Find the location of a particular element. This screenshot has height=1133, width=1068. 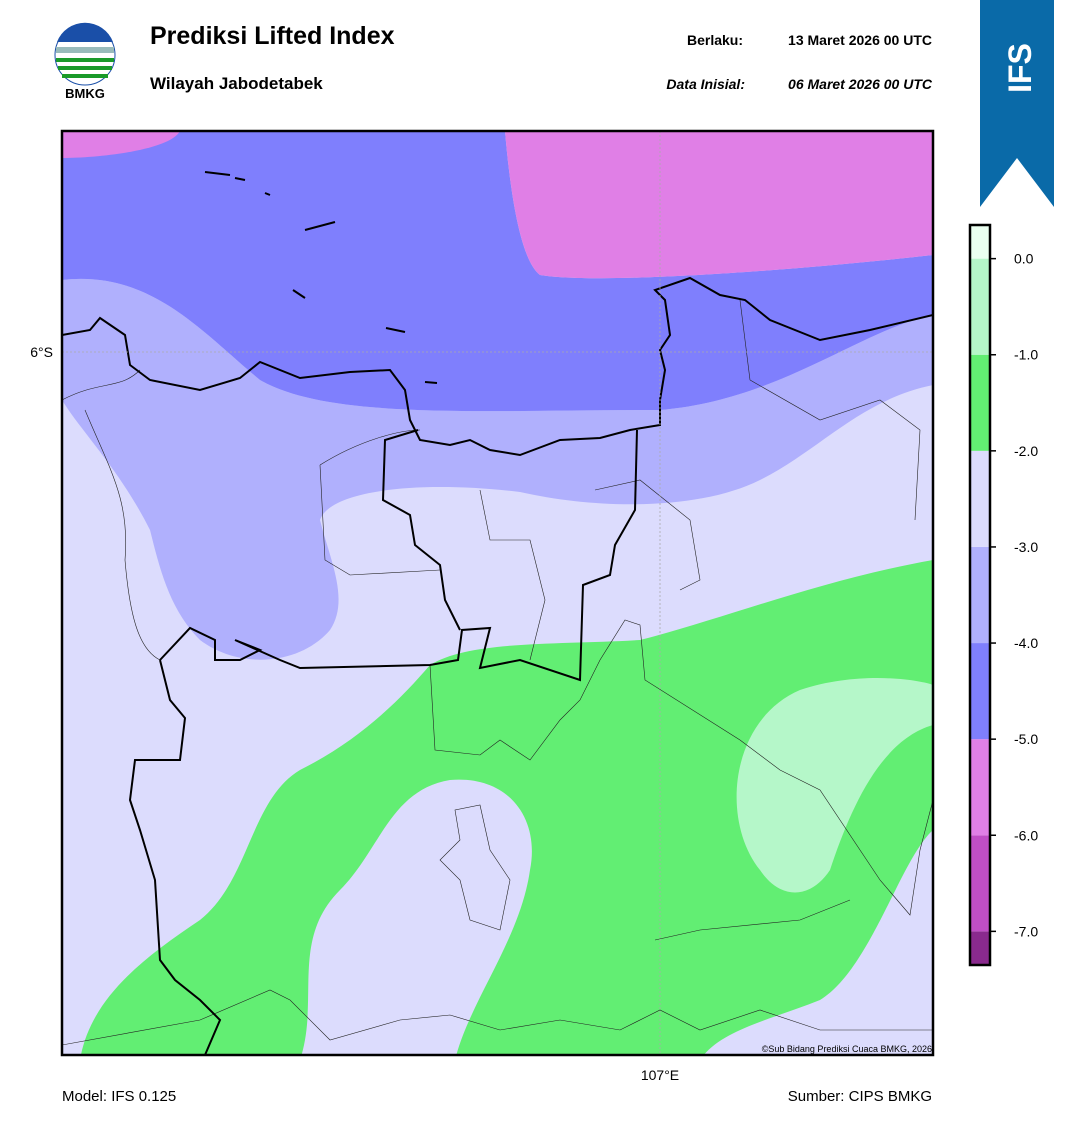

badge is located at coordinates (1017, 103).